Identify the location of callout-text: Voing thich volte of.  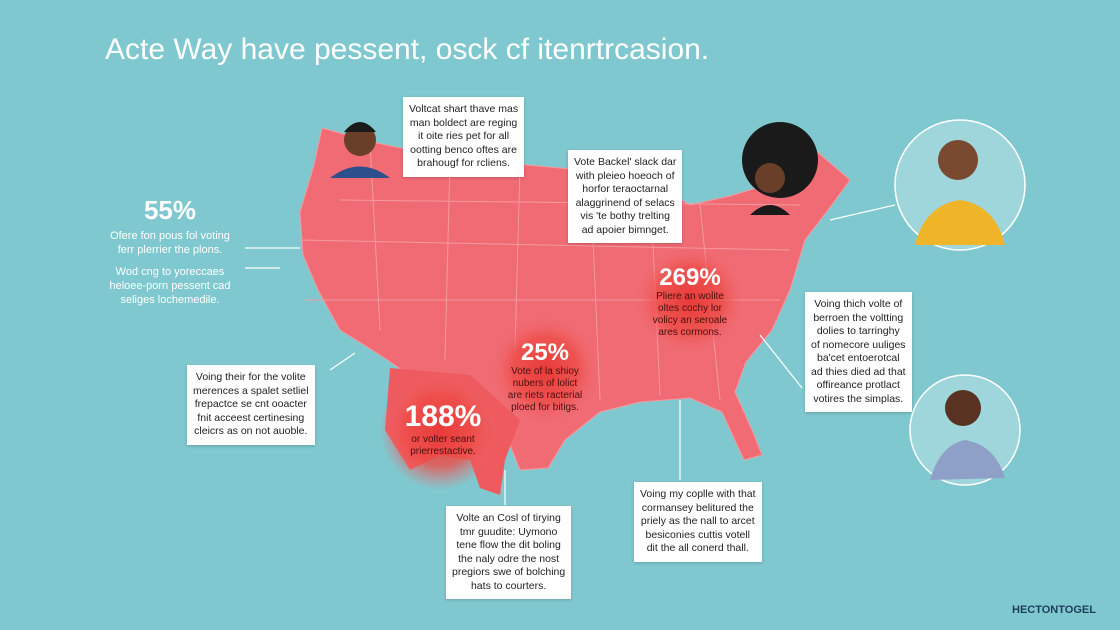
(858, 304).